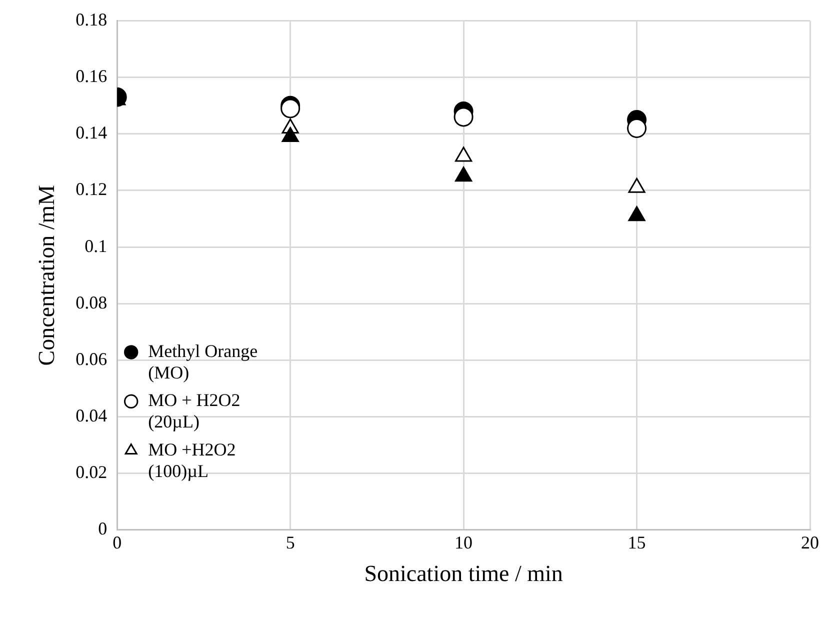 This screenshot has width=835, height=623. I want to click on y-tick-label: 0.14, so click(92, 132).